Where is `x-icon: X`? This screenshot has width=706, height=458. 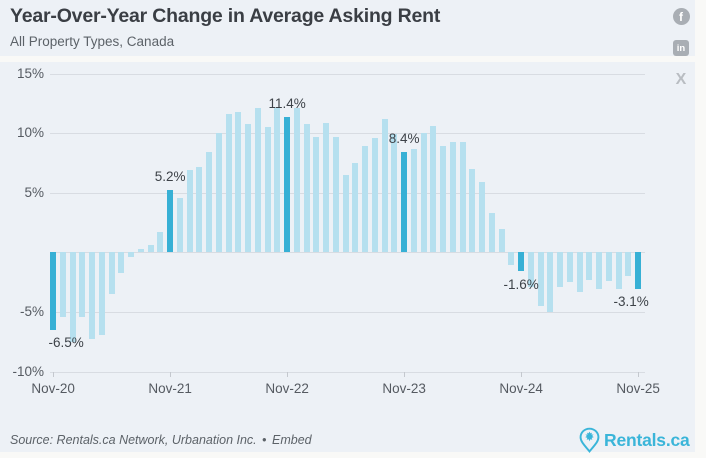 x-icon: X is located at coordinates (681, 79).